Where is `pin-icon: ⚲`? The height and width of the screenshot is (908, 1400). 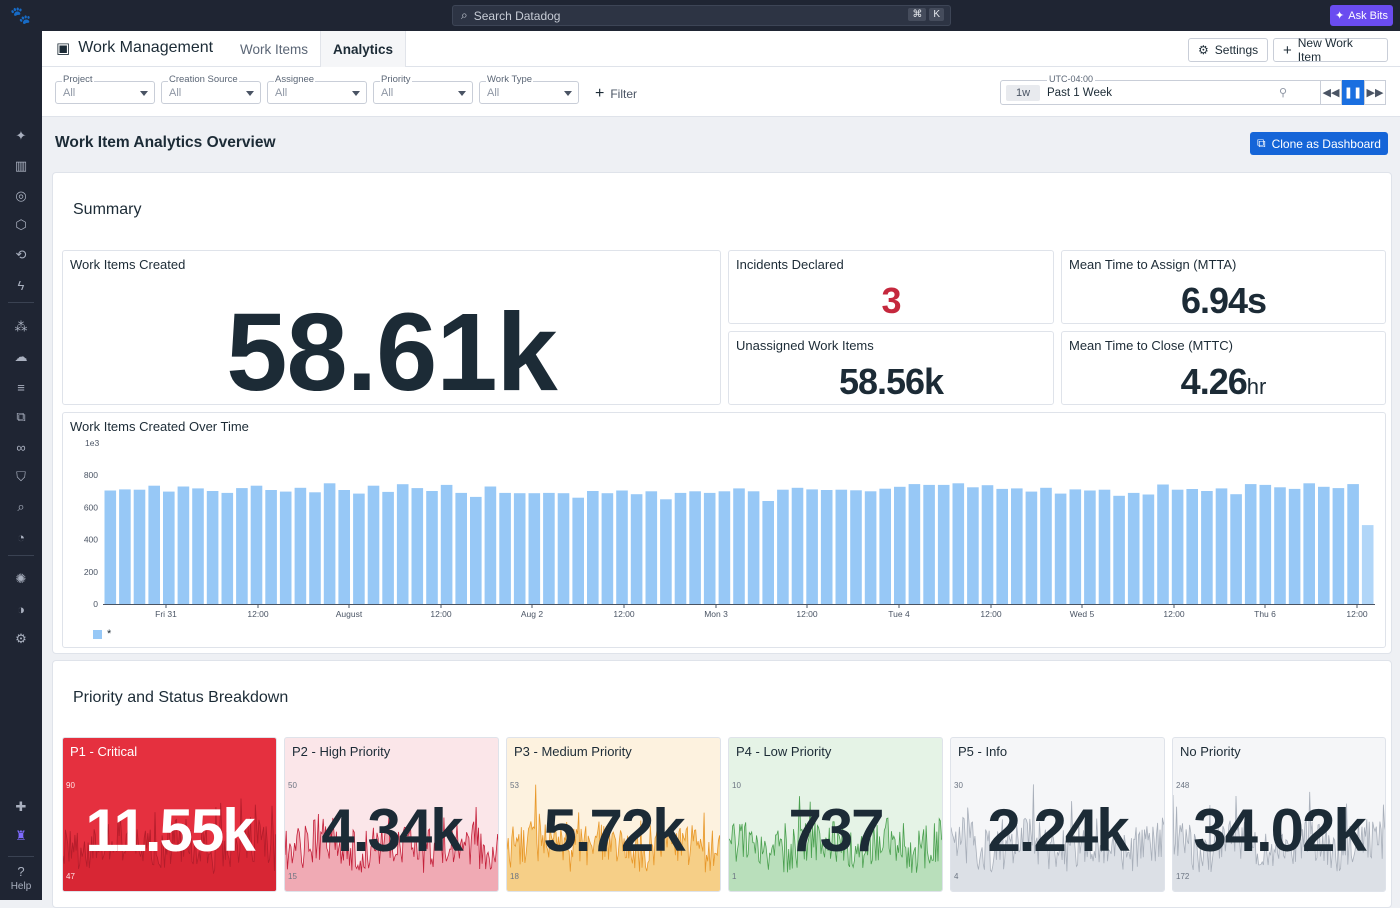
pin-icon: ⚲ is located at coordinates (1283, 93).